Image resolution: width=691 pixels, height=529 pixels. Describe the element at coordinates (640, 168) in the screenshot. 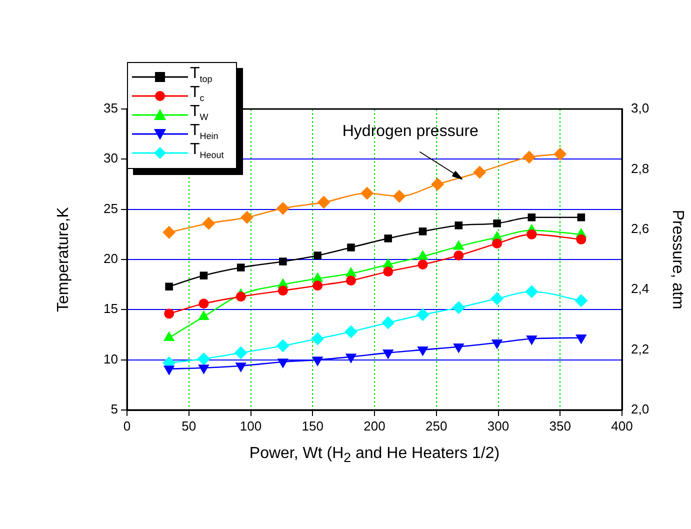

I see `y2-tick-label: 2,8` at that location.